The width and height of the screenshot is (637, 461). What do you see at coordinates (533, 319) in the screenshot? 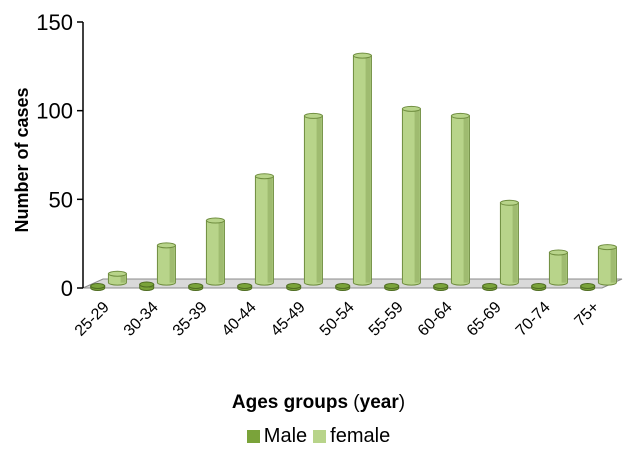
I see `x-tick-label: 70-74` at bounding box center [533, 319].